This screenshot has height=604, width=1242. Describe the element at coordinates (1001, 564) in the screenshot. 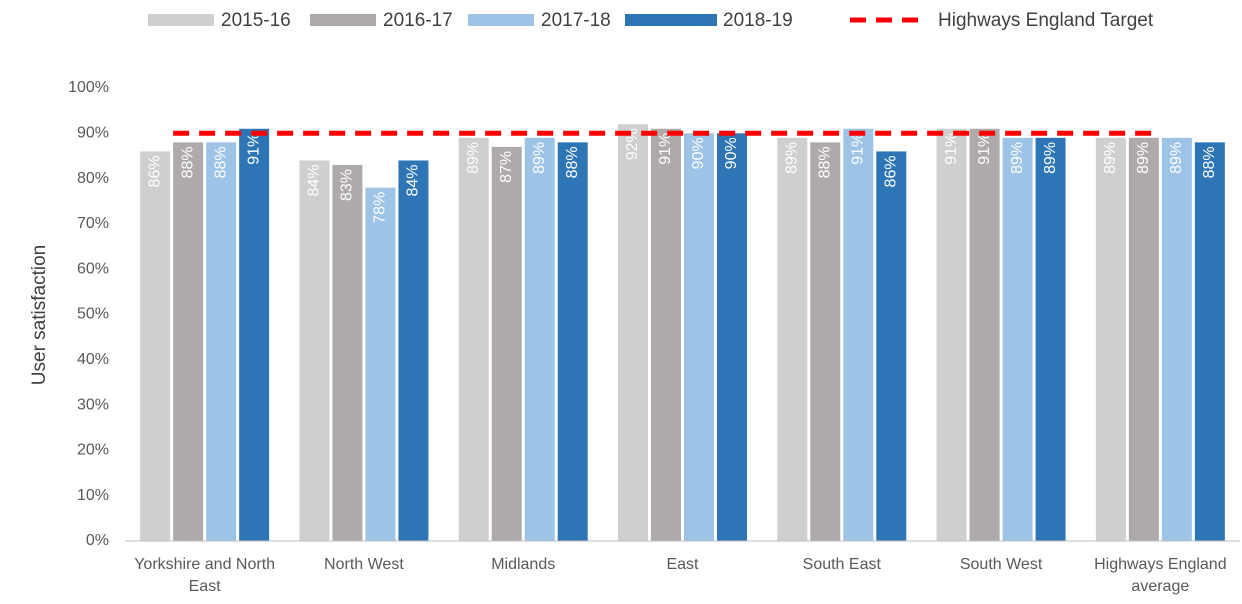

I see `x-tick-label: South West` at that location.